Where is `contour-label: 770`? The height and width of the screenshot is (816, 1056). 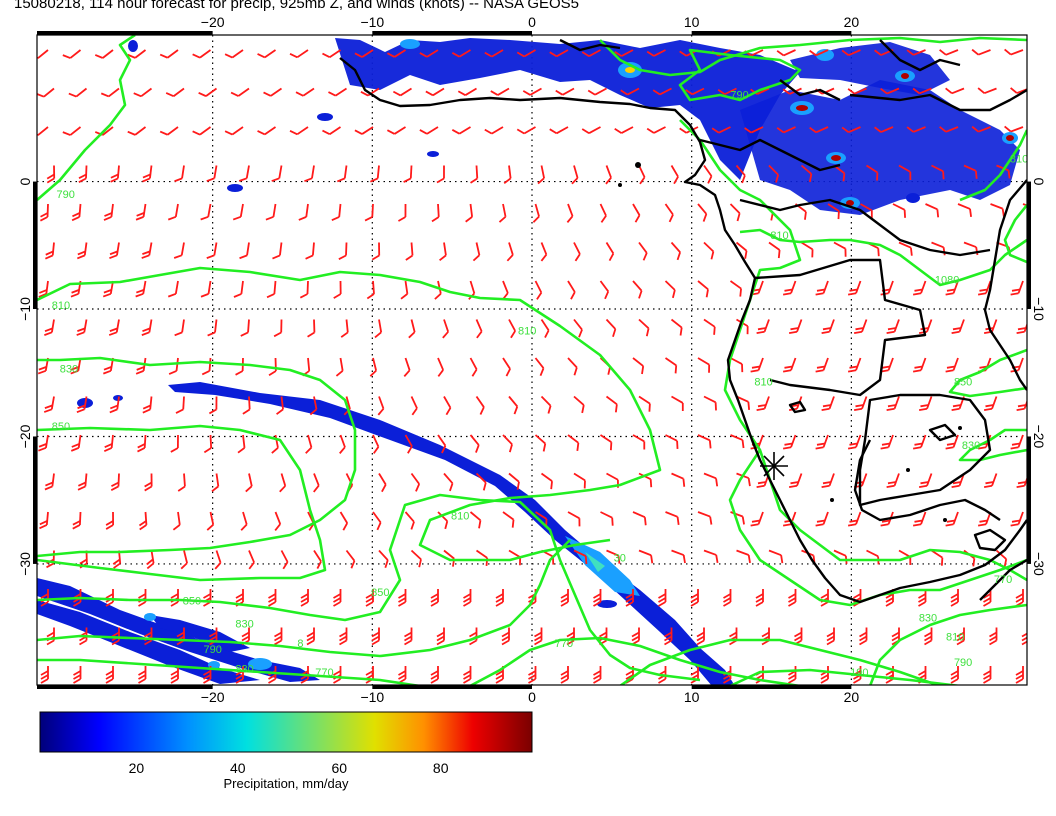 contour-label: 770 is located at coordinates (324, 673).